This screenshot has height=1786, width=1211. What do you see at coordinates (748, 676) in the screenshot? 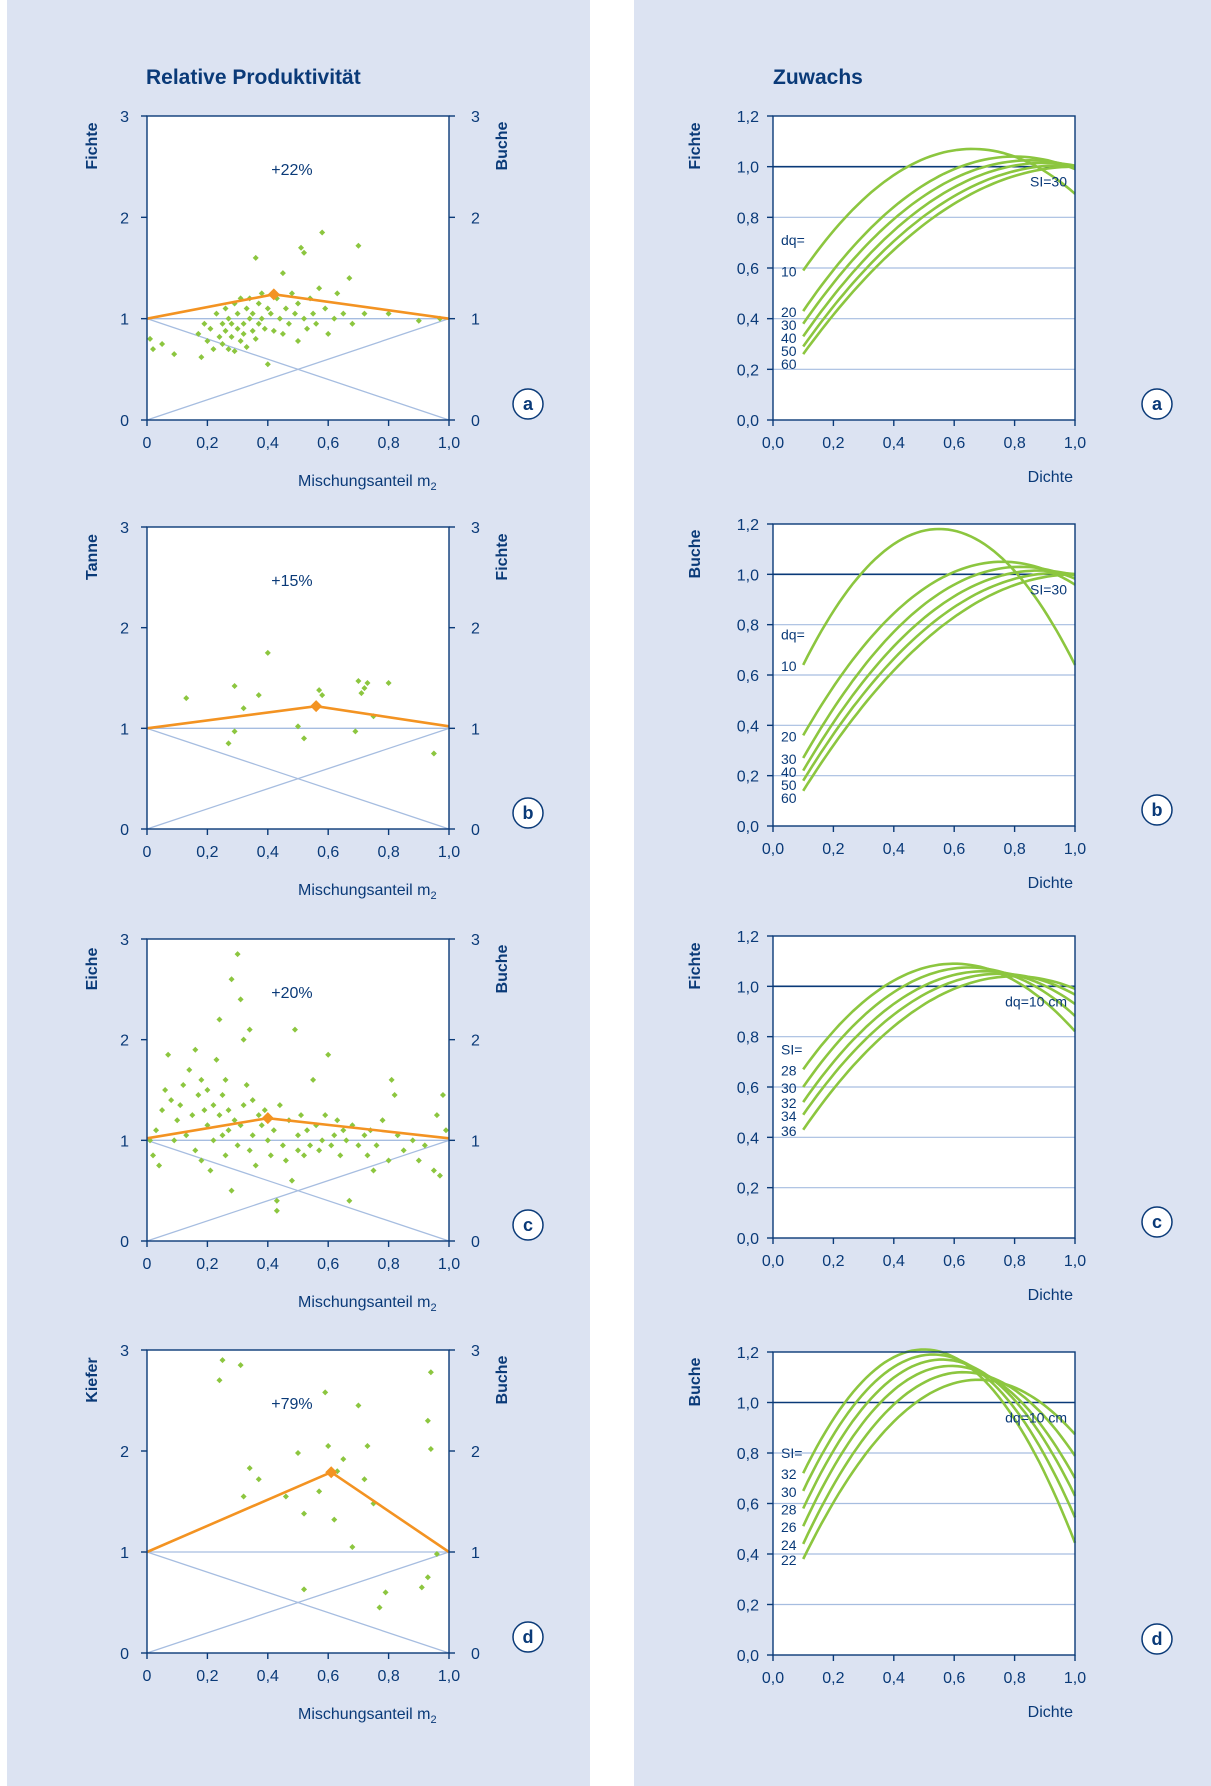
I see `y-tick-label: 0,6` at bounding box center [748, 676].